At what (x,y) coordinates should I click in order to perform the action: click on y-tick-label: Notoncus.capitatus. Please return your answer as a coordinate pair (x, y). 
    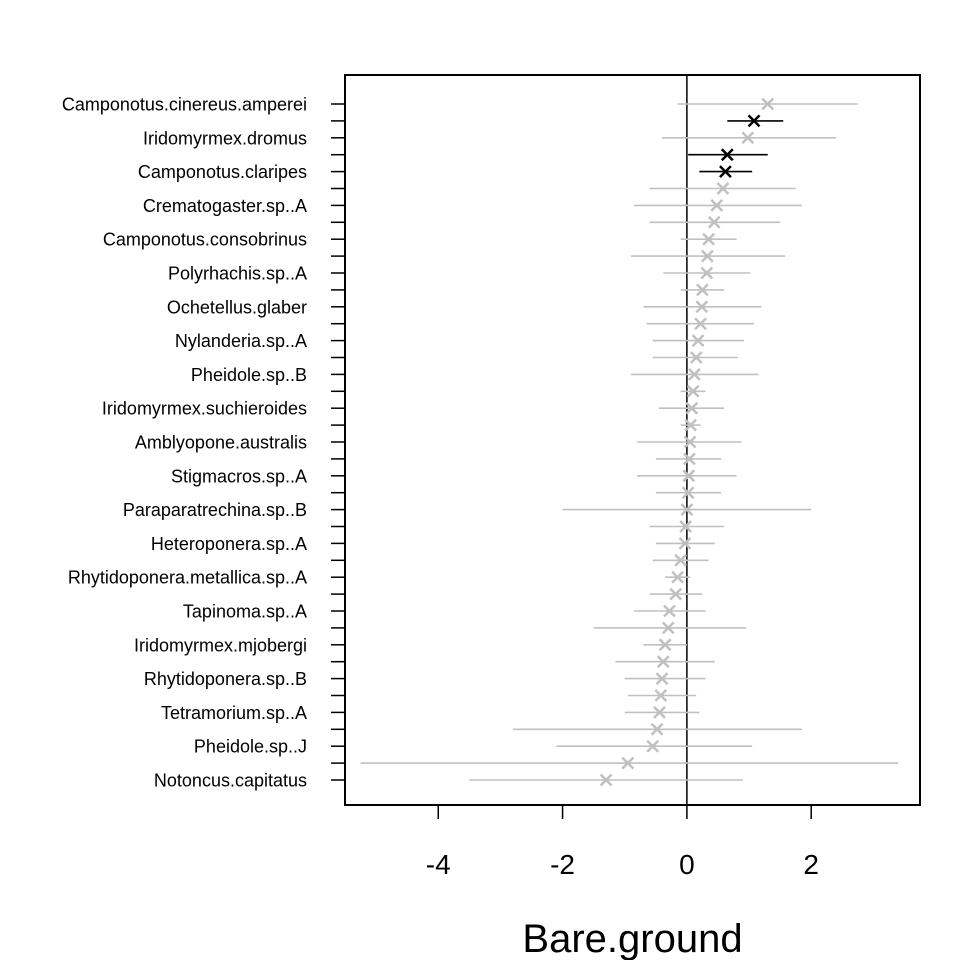
    Looking at the image, I should click on (230, 781).